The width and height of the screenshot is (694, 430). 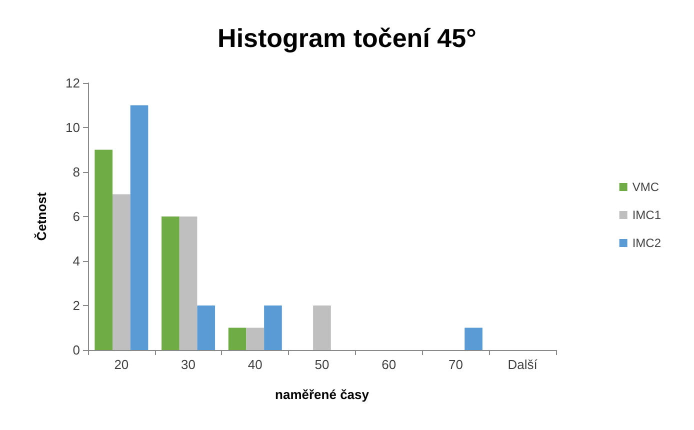 I want to click on y-tick-label: 10, so click(x=73, y=127).